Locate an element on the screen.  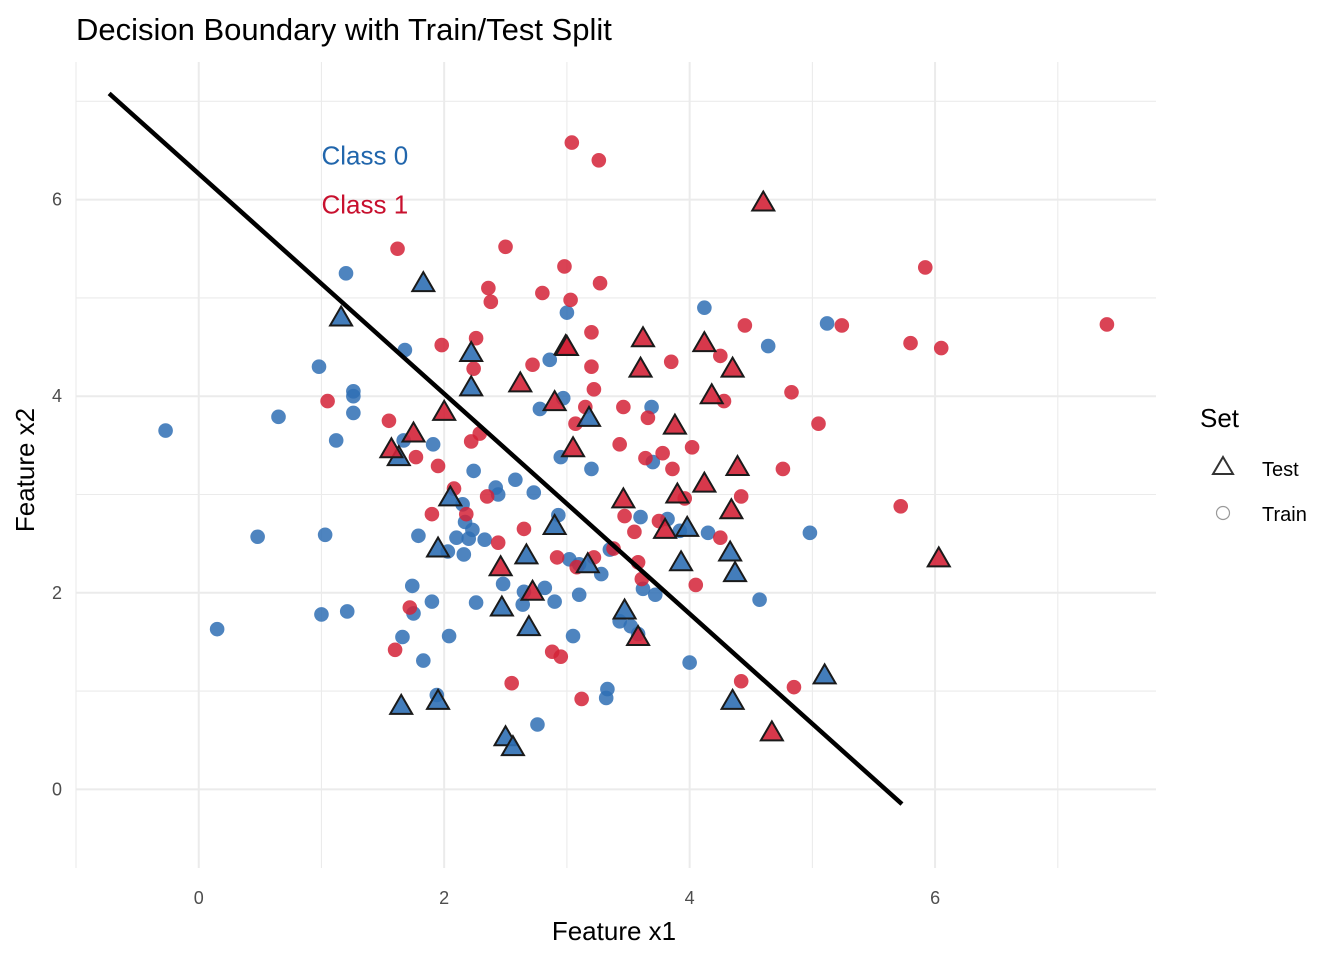
y-tick-label: 0 is located at coordinates (57, 789).